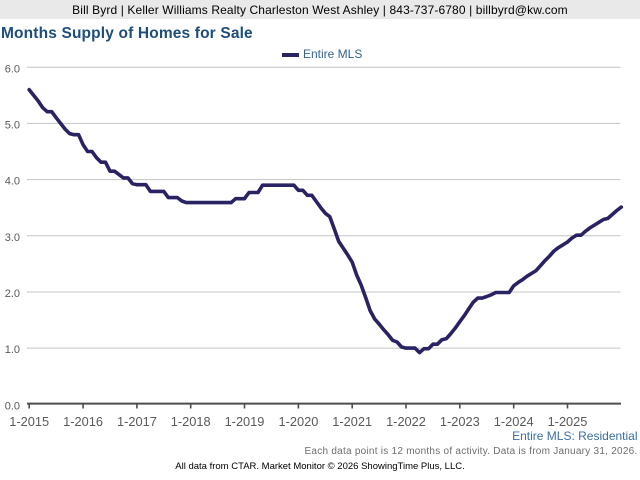  What do you see at coordinates (352, 421) in the screenshot?
I see `svg-text: 1-2021` at bounding box center [352, 421].